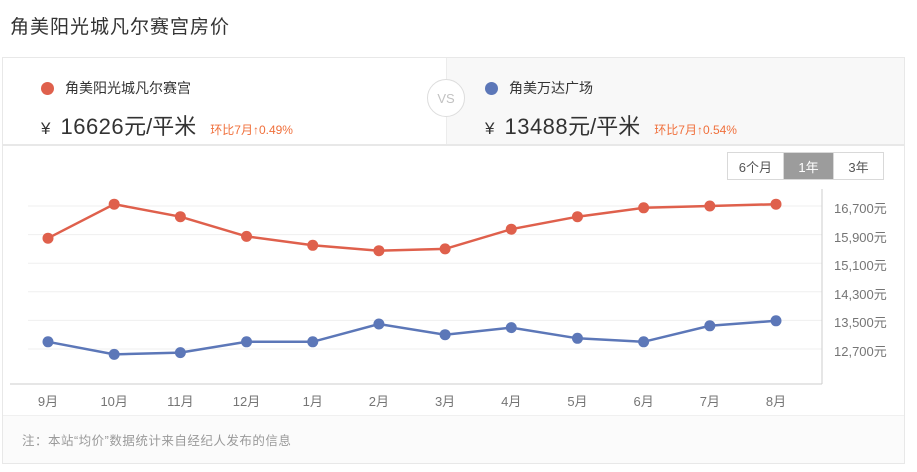 The width and height of the screenshot is (917, 472). Describe the element at coordinates (511, 401) in the screenshot. I see `x-axis-label: 4月` at that location.